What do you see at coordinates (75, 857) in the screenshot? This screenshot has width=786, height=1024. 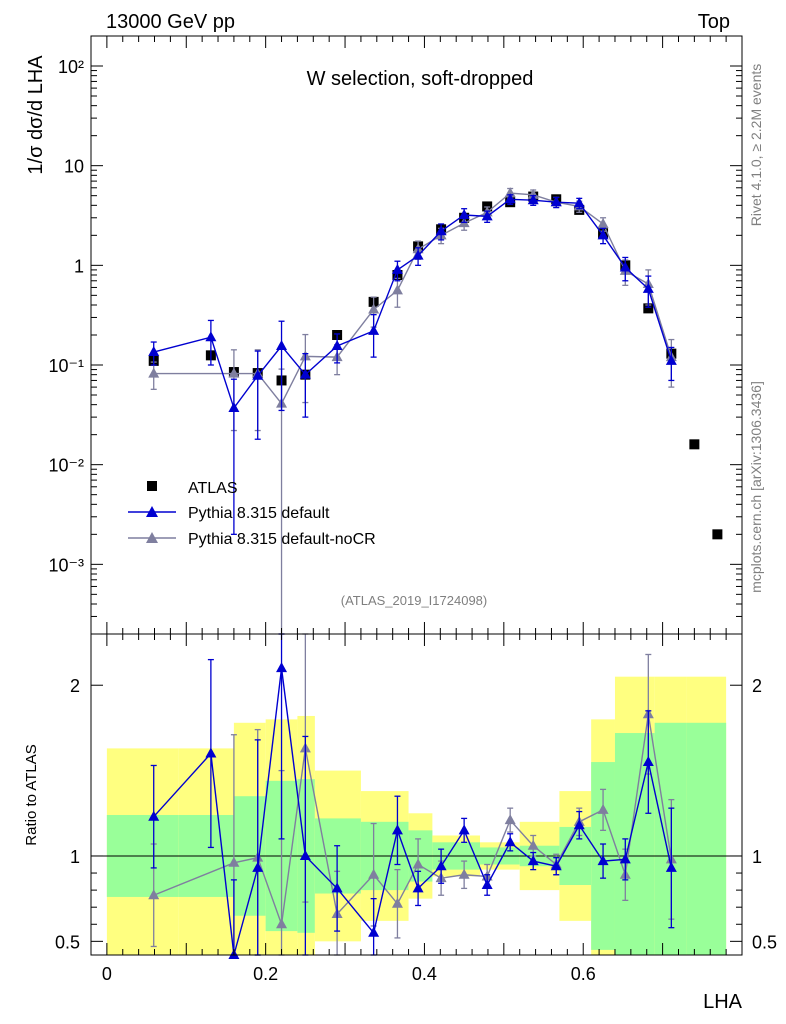 I see `ratio-y-tick-label-left-1: 1` at bounding box center [75, 857].